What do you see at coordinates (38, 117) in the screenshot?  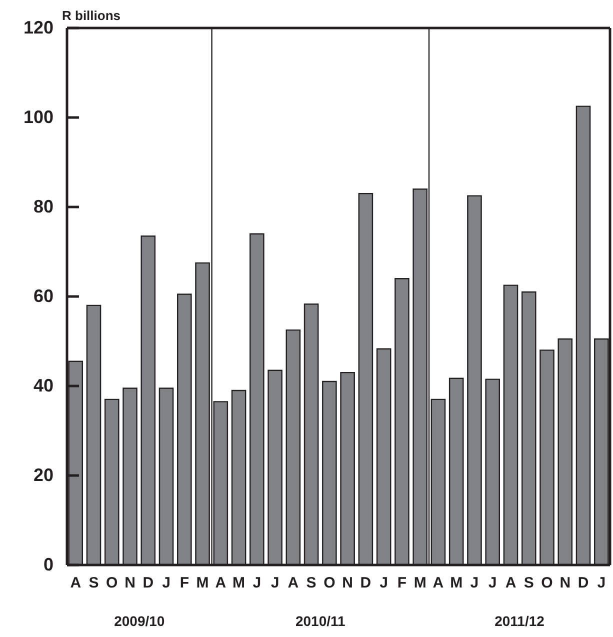 I see `y-tick-label: 100` at bounding box center [38, 117].